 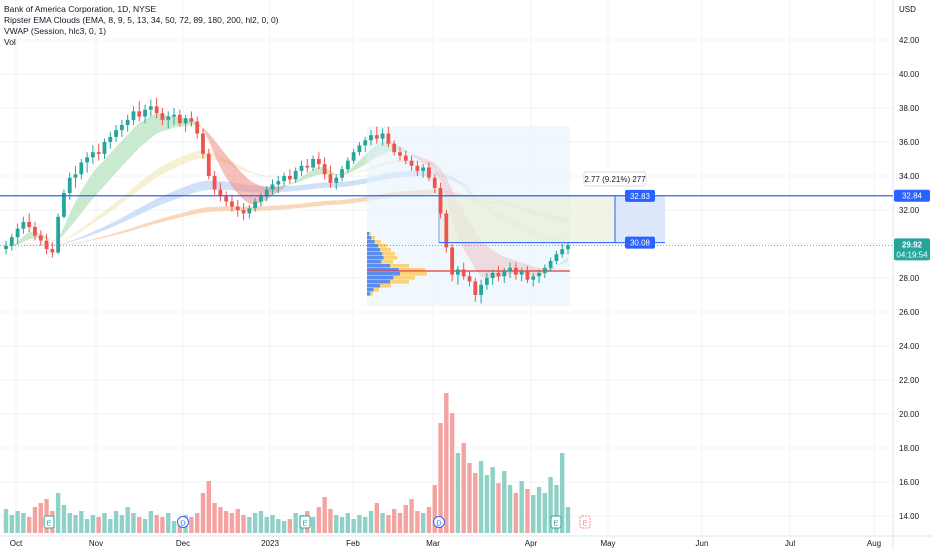 What do you see at coordinates (640, 242) in the screenshot?
I see `measure-from-tag-bg` at bounding box center [640, 242].